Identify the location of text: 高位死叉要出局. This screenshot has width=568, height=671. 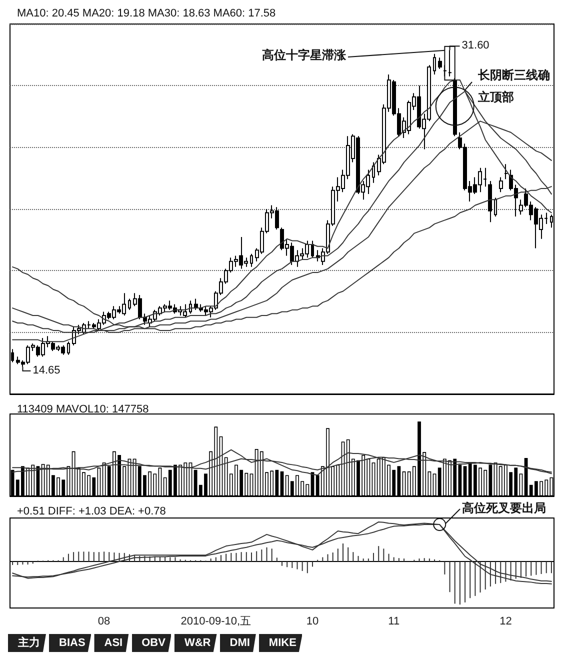
(504, 508).